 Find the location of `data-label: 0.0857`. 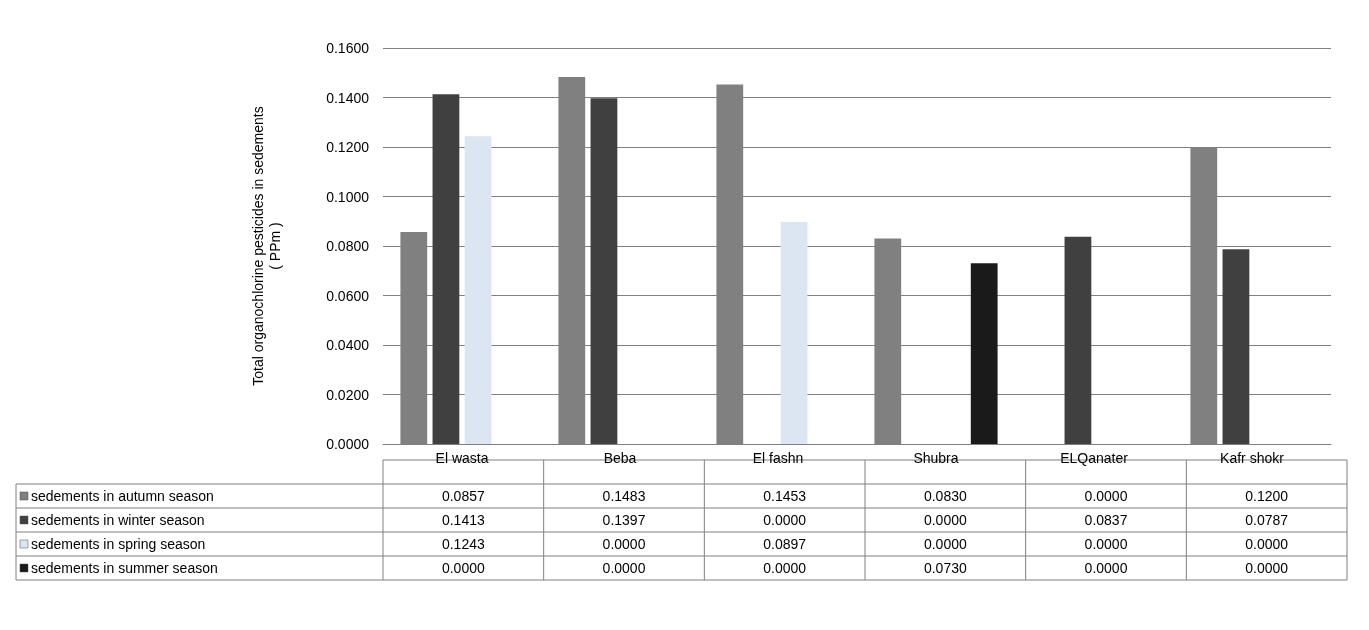

data-label: 0.0857 is located at coordinates (463, 496).